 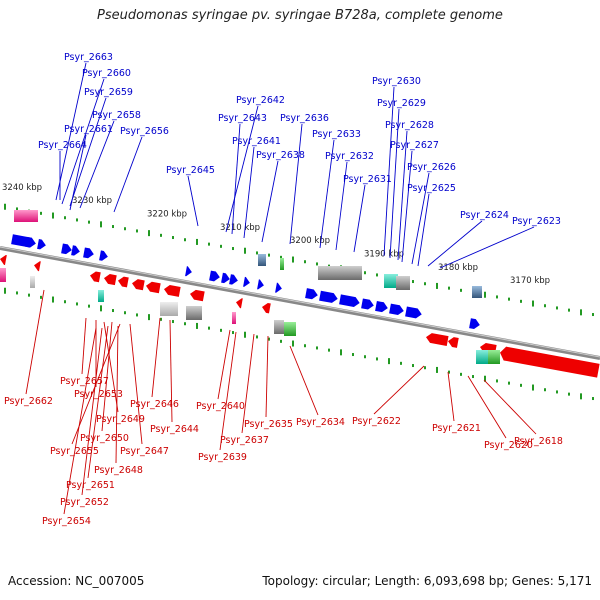 I want to click on reverse-gene-label: Psyr_2646, so click(x=154, y=404).